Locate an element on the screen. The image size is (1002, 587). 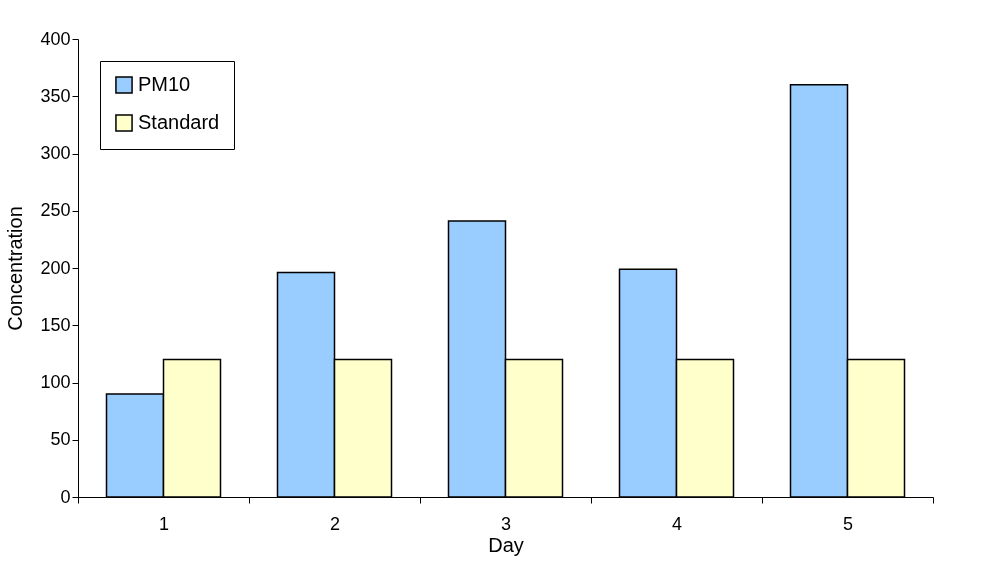
y-tick-label: 100 is located at coordinates (55, 382).